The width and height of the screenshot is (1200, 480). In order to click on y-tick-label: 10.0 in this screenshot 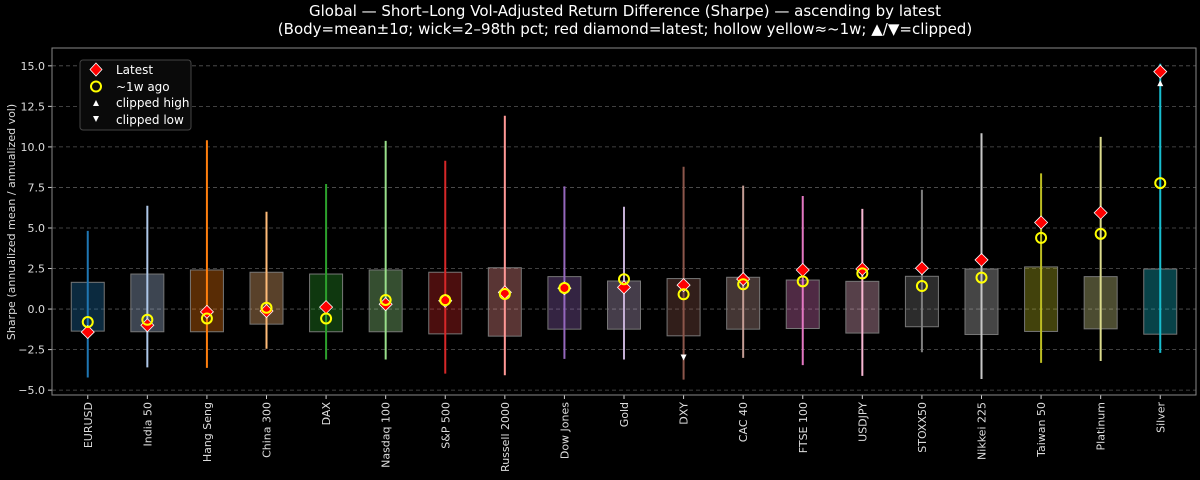, I will do `click(33, 147)`.